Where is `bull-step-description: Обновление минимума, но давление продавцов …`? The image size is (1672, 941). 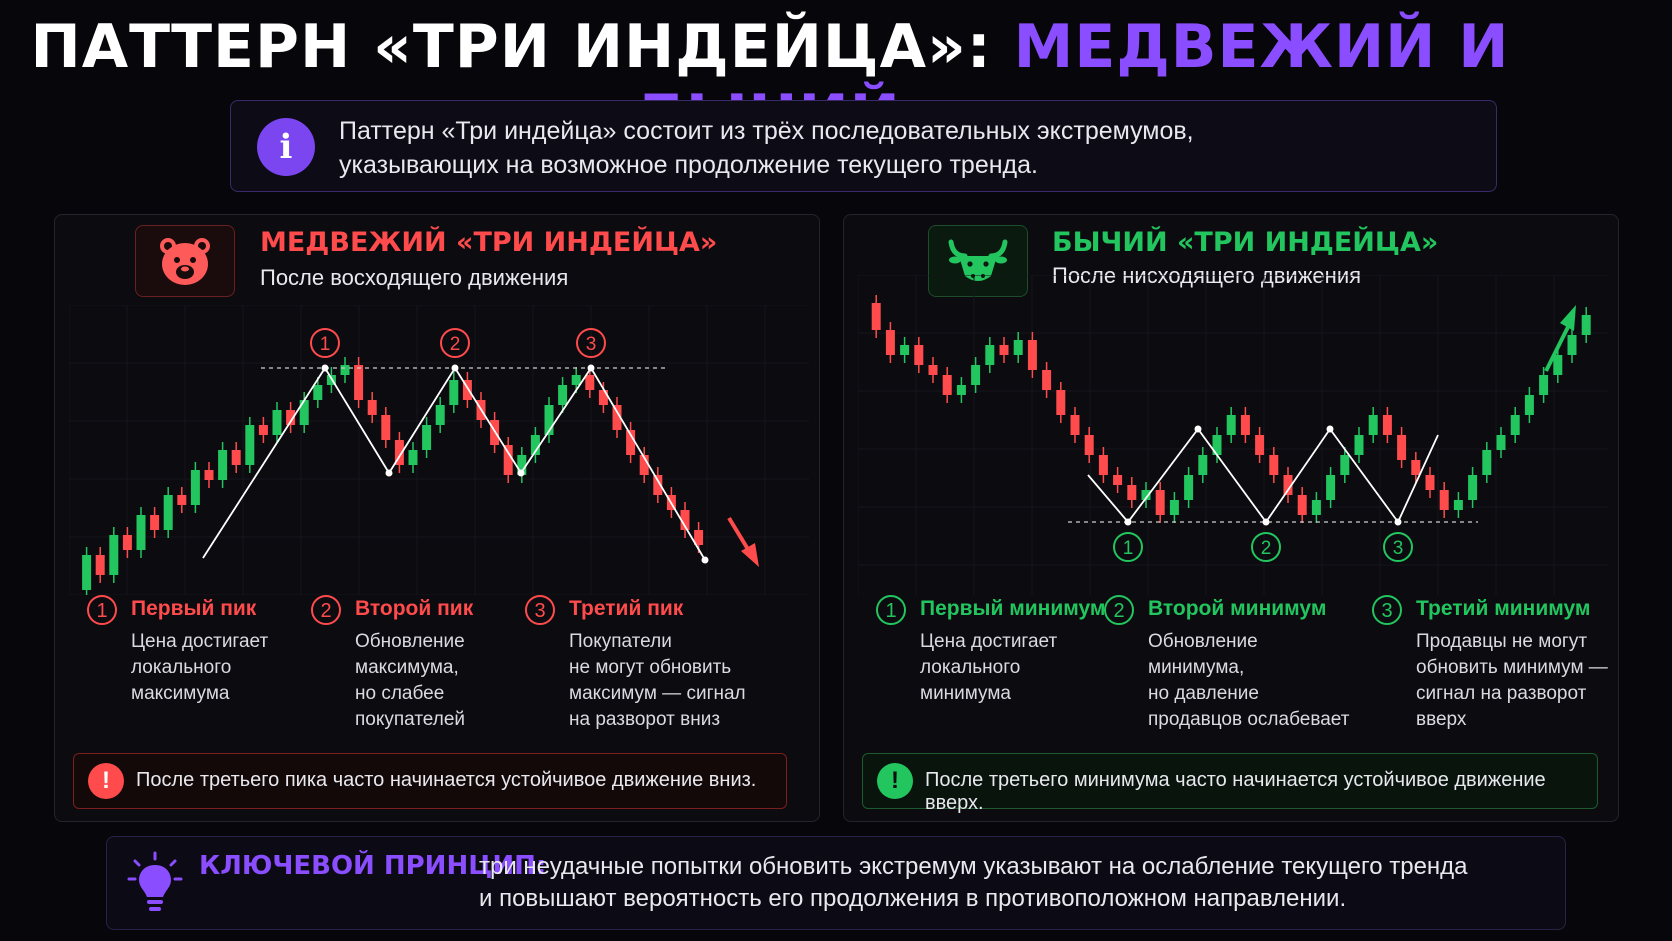 bull-step-description: Обновление минимума, но давление продавцов … is located at coordinates (1248, 681).